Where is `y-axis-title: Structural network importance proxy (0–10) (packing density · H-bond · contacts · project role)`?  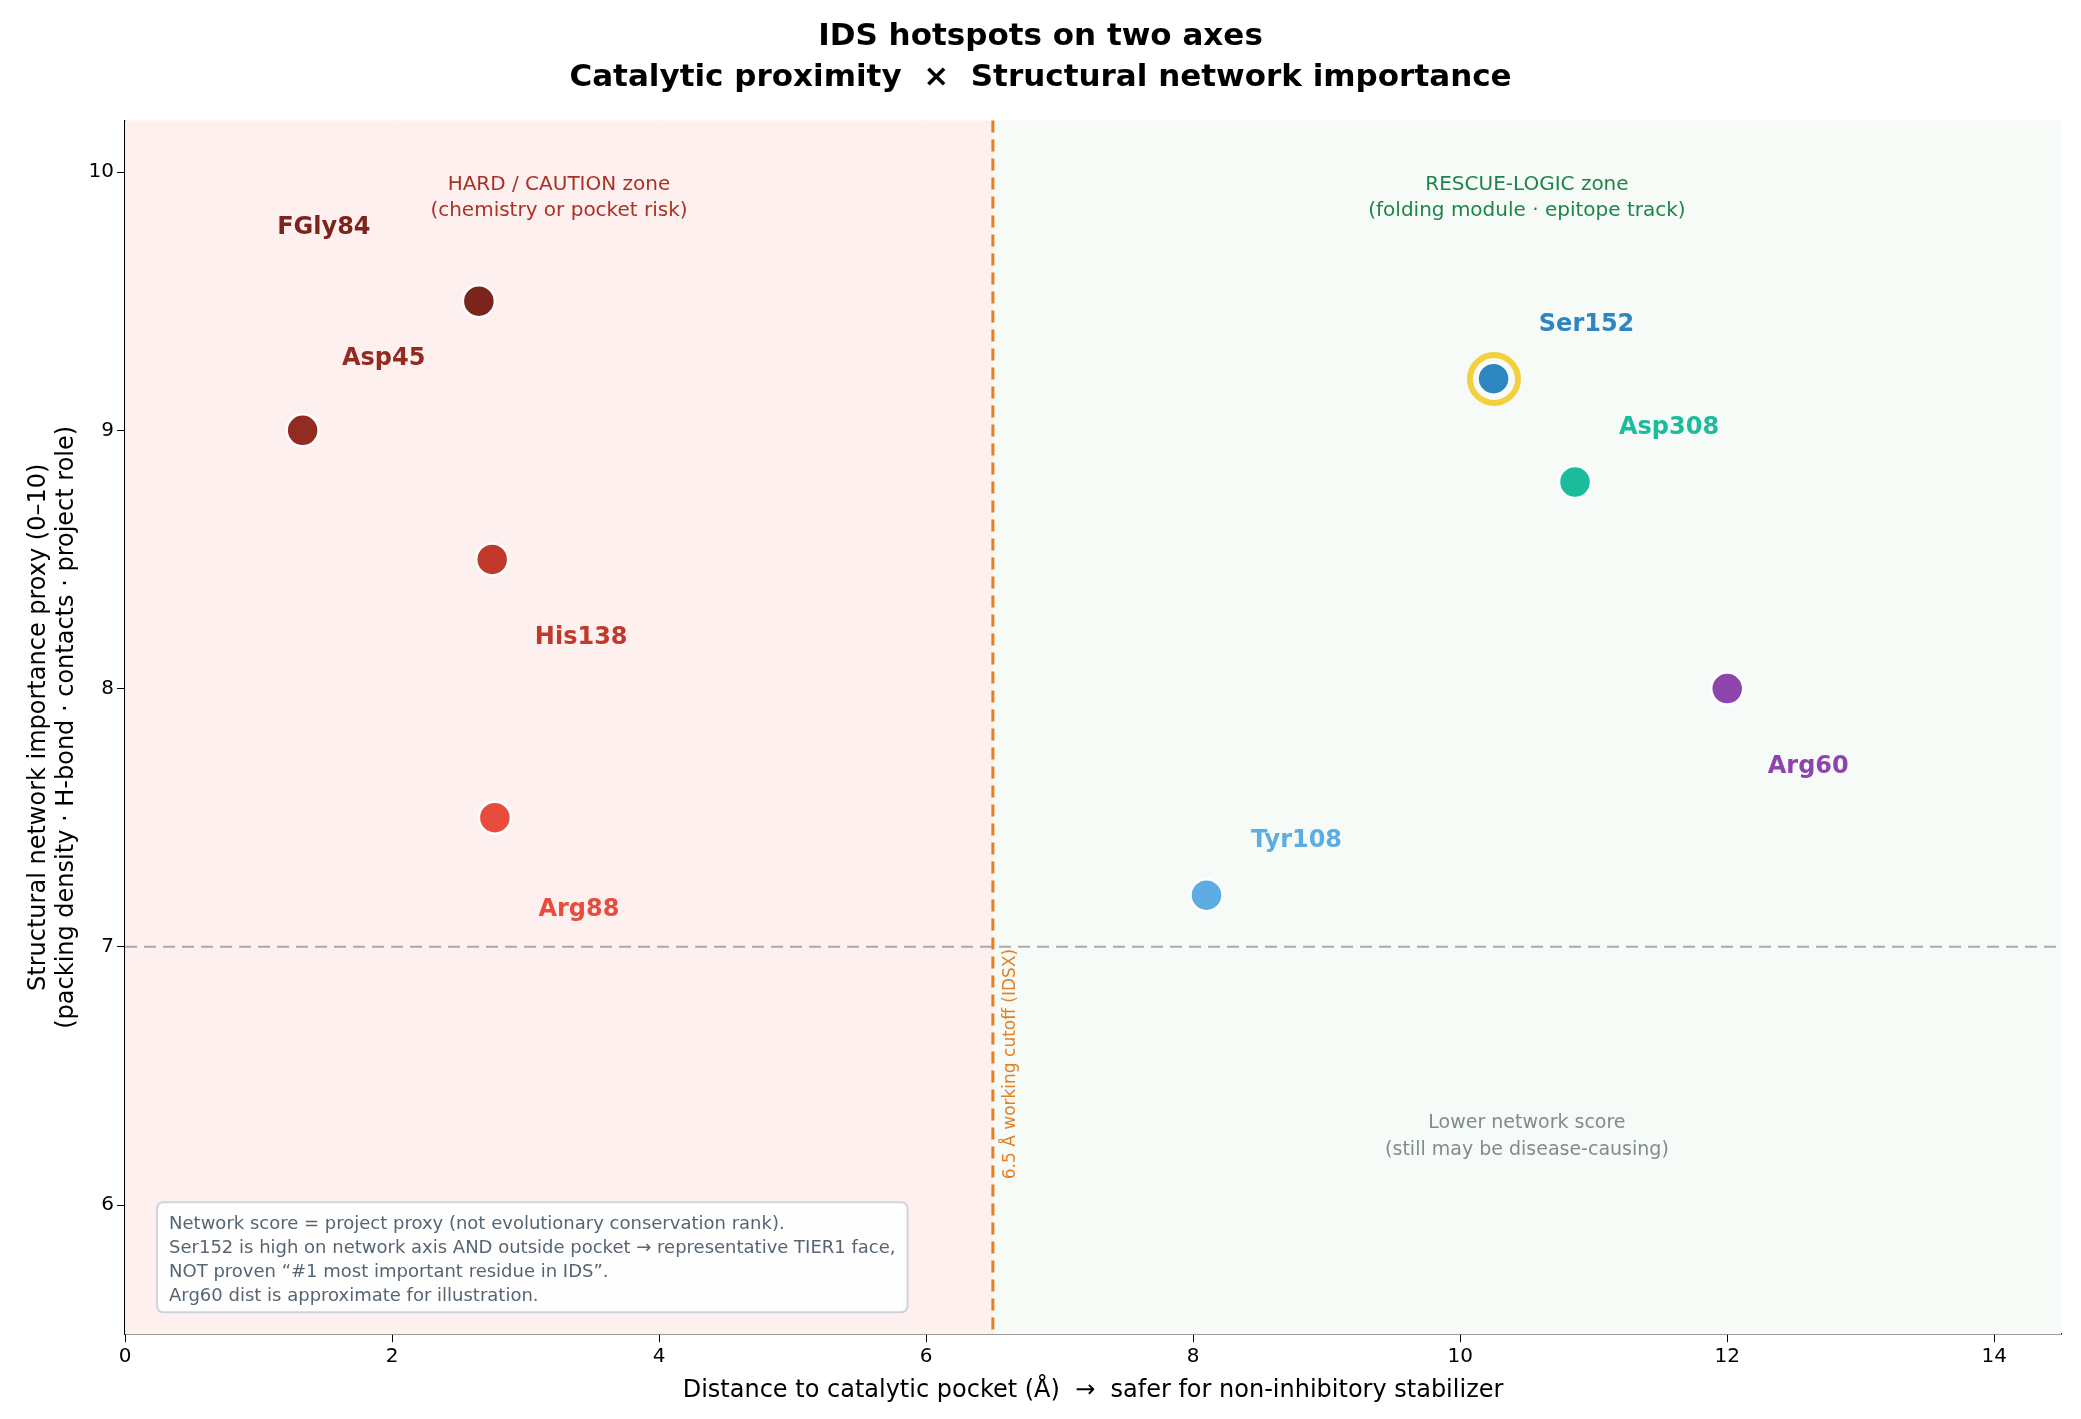
y-axis-title: Structural network importance proxy (0–10) (packing density · H-bond · contacts · project role) is located at coordinates (51, 727).